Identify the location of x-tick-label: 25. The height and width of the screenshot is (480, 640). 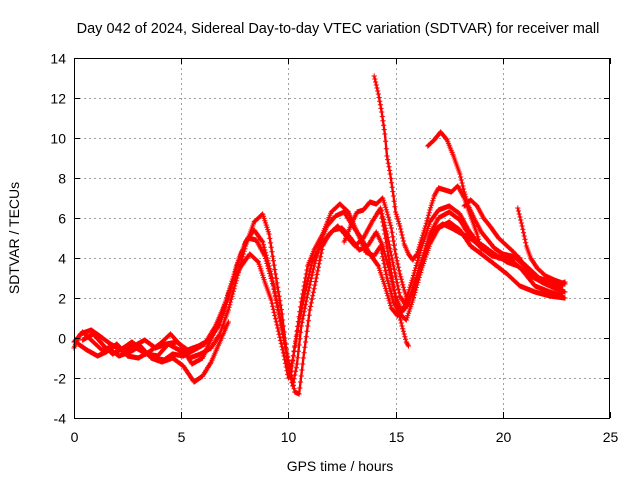
(611, 437).